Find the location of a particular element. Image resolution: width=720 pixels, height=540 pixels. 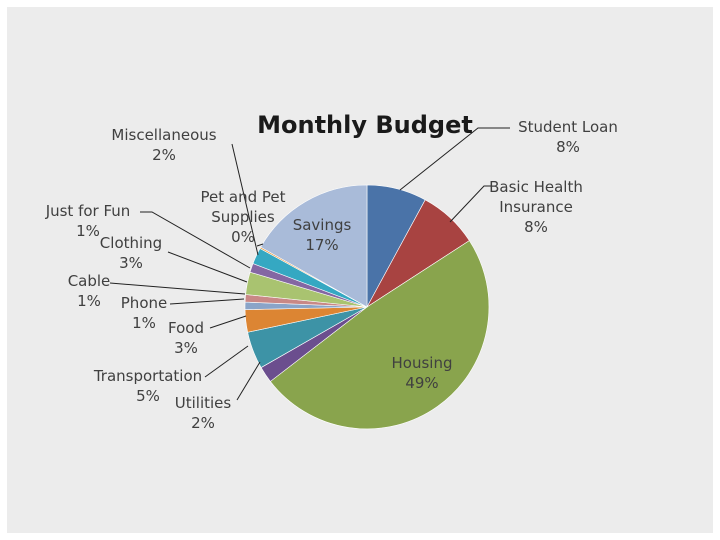

leader-line-student-loan is located at coordinates (454, 159).